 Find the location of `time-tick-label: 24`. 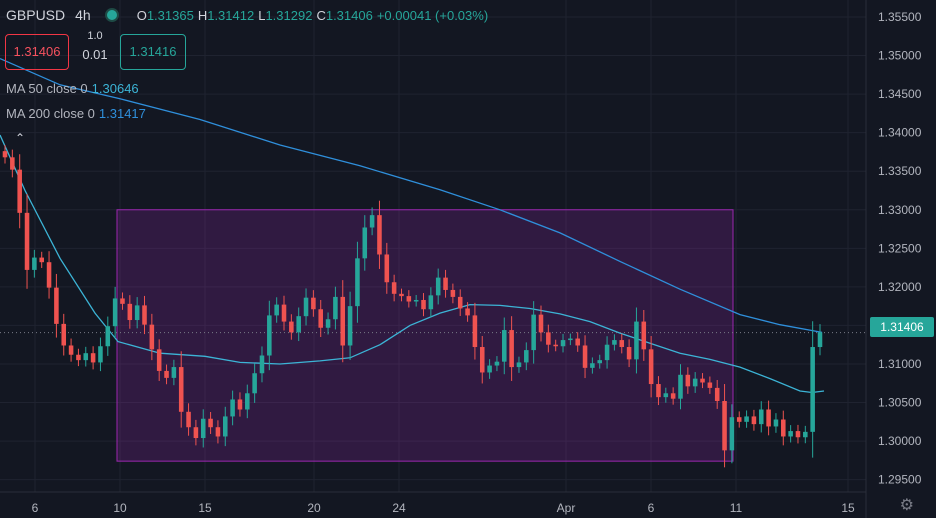

time-tick-label: 24 is located at coordinates (399, 508).